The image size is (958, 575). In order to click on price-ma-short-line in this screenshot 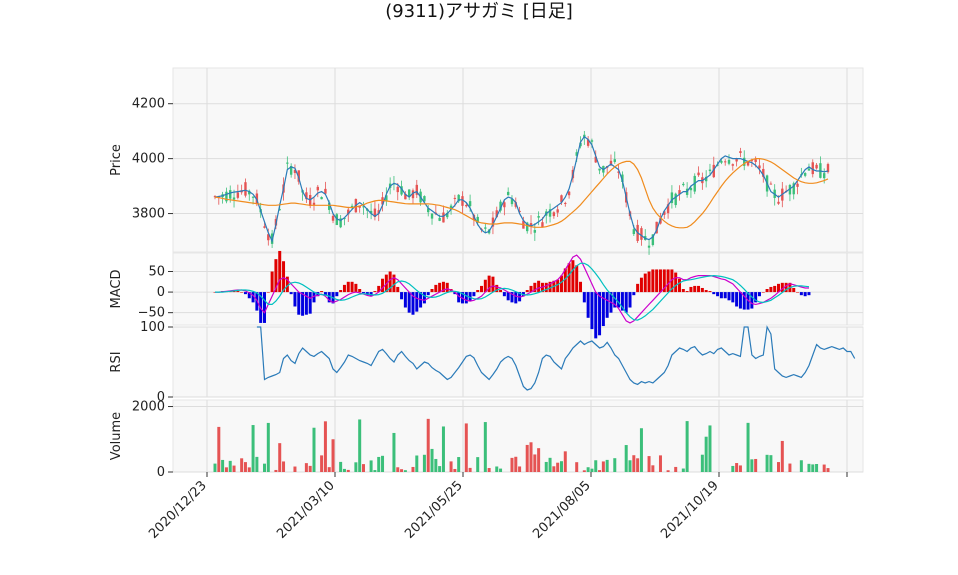, I will do `click(521, 189)`.